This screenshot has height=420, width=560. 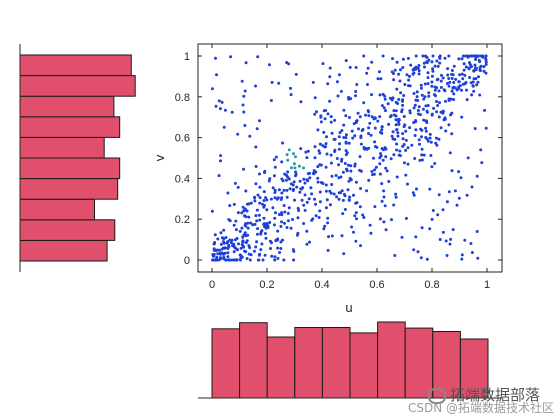 What do you see at coordinates (487, 285) in the screenshot?
I see `x-tick-label: 1` at bounding box center [487, 285].